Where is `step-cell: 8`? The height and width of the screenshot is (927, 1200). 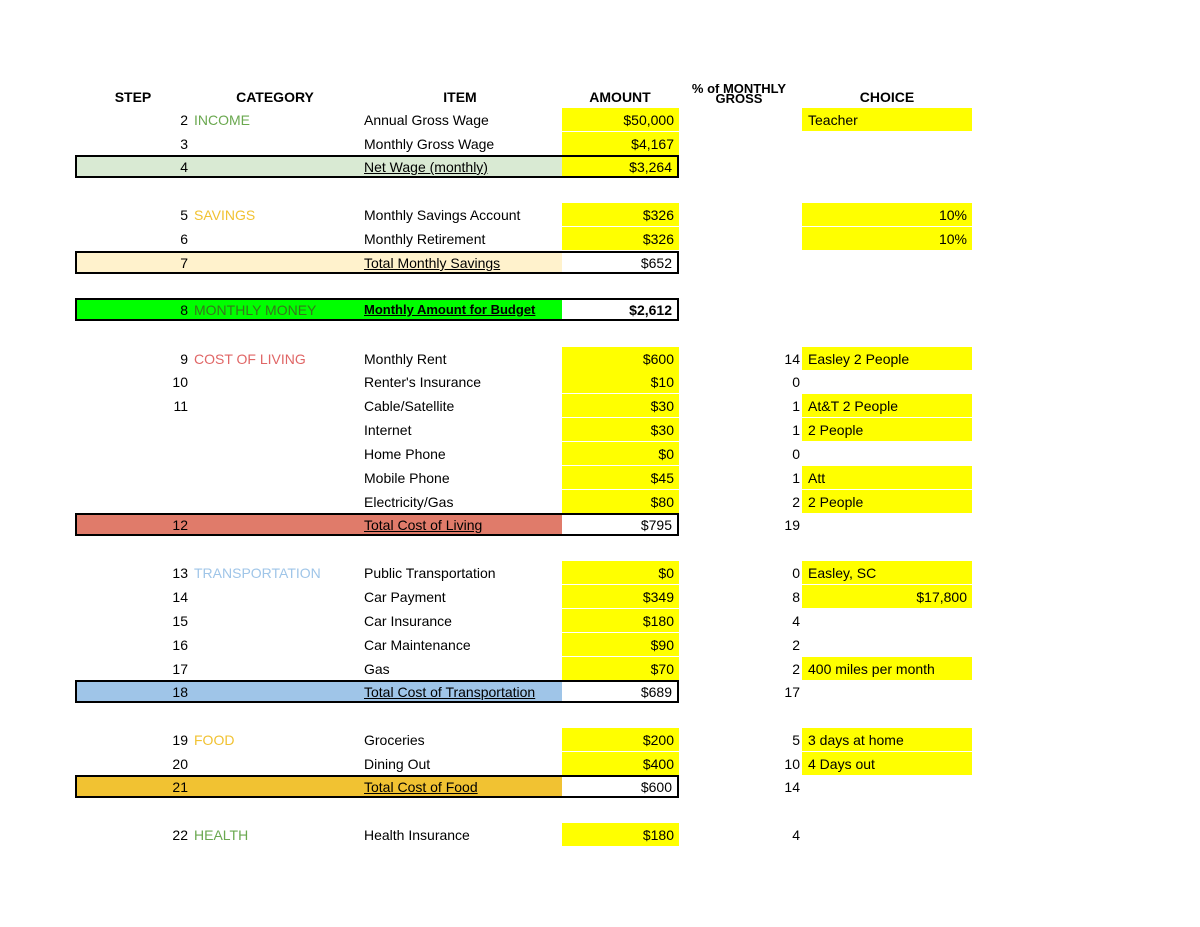 step-cell: 8 is located at coordinates (184, 310).